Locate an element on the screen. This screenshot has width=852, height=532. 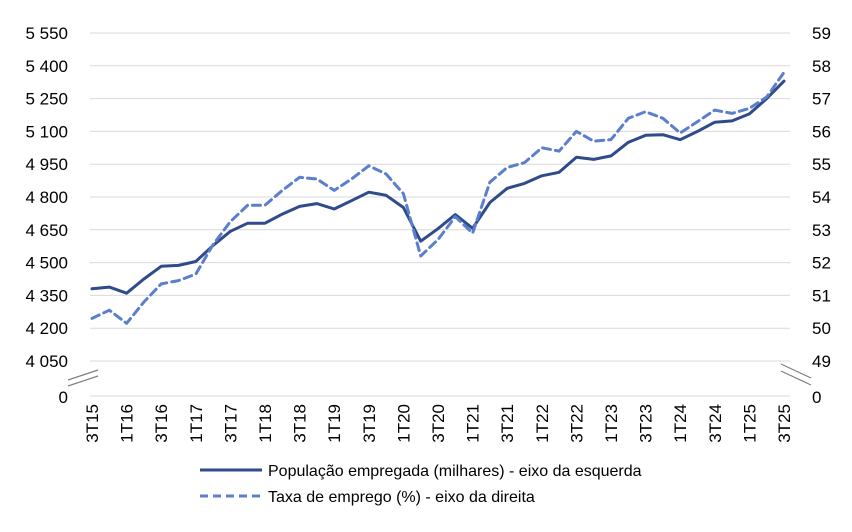
y-left-tick-label: 5 400 is located at coordinates (46, 66).